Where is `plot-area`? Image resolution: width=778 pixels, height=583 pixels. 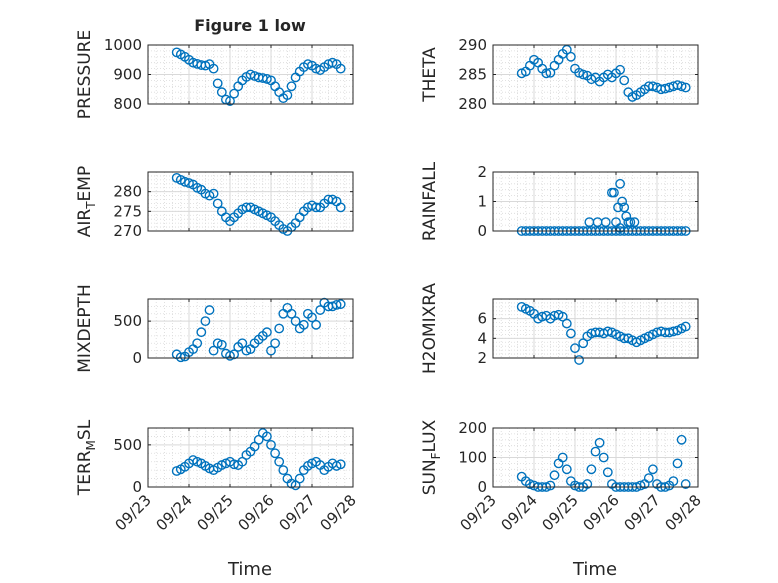 plot-area is located at coordinates (250, 201).